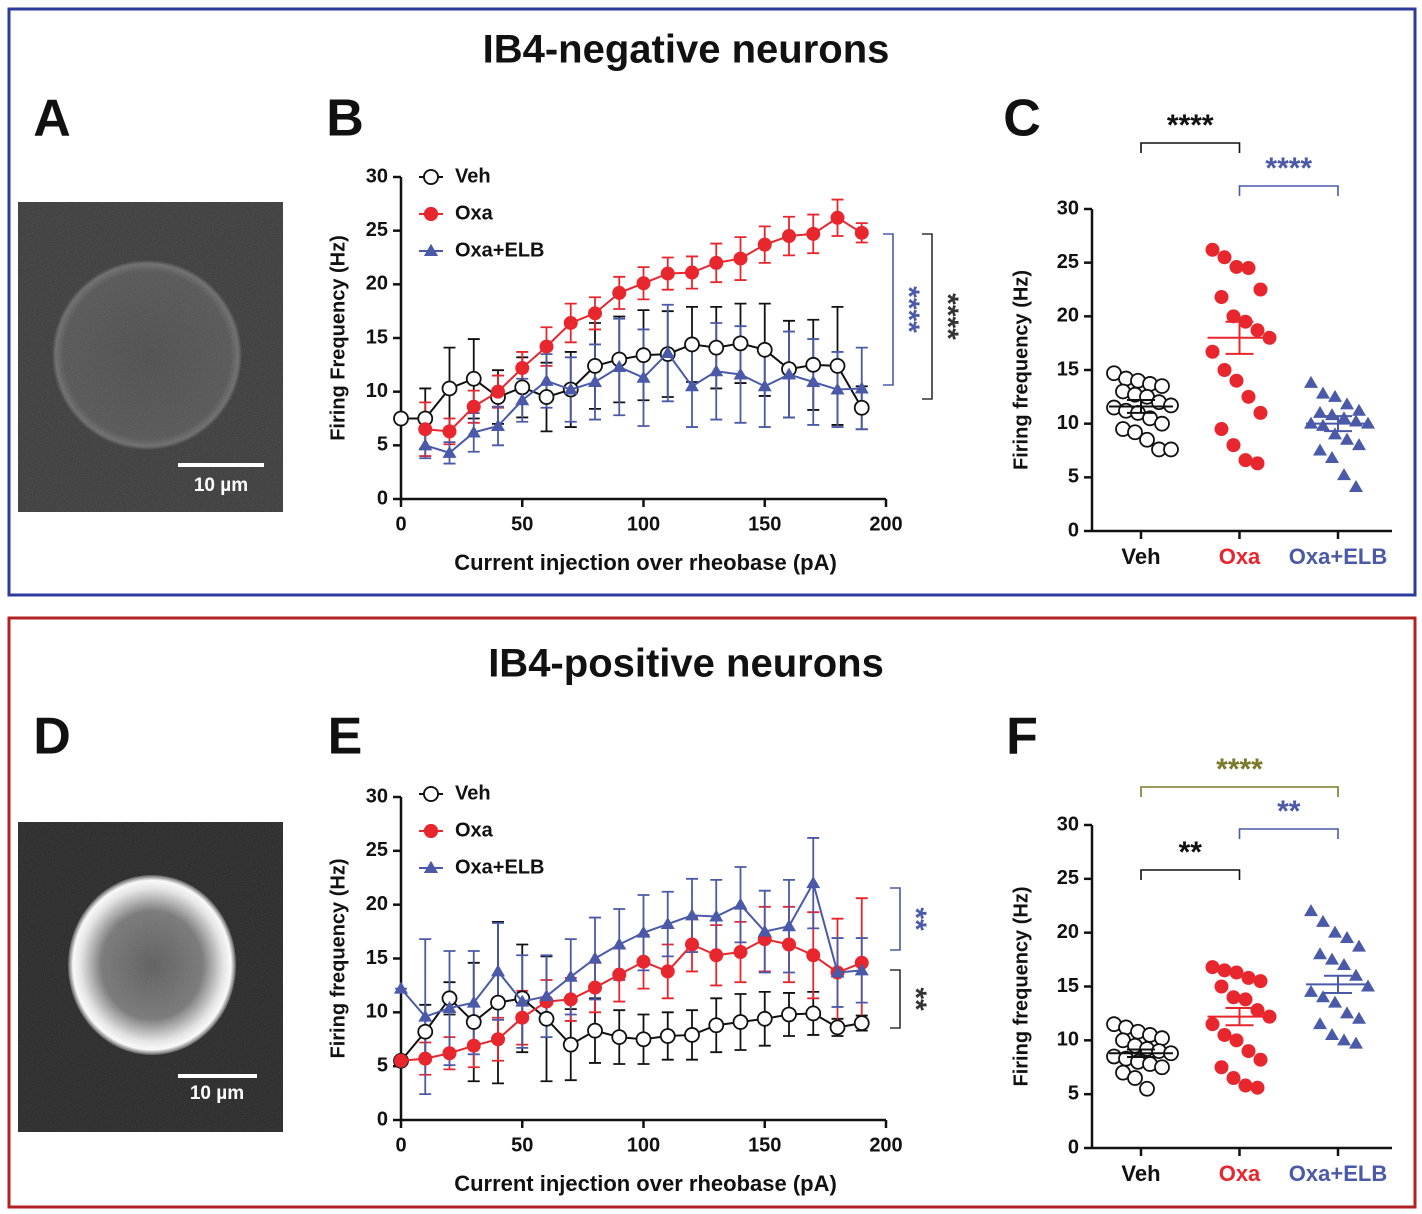 The height and width of the screenshot is (1214, 1422). Describe the element at coordinates (645, 1183) in the screenshot. I see `x-axis-label: Current injection over rheobase (pA)` at that location.